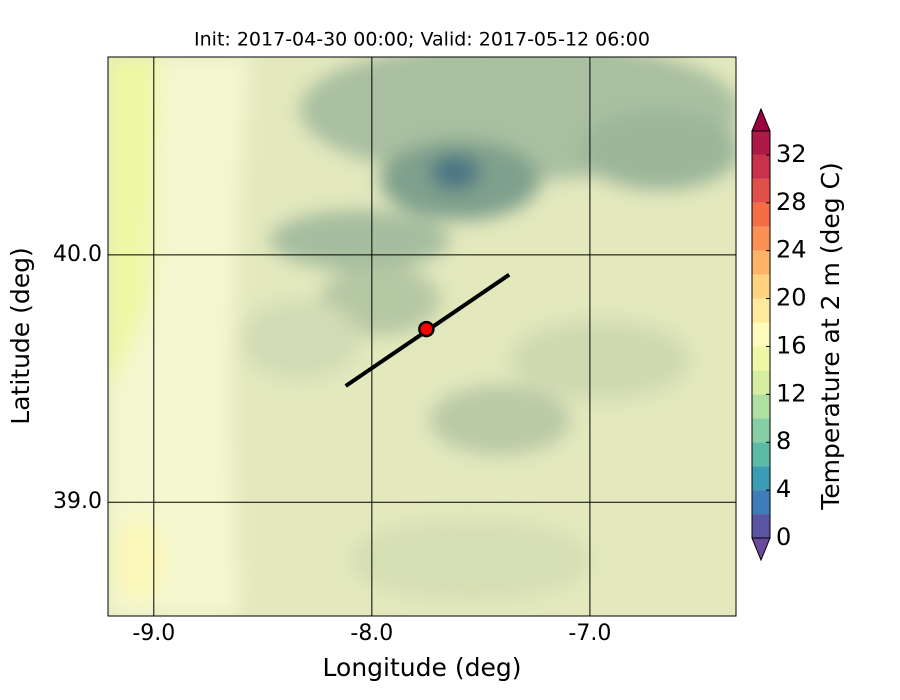 This screenshot has height=700, width=900. I want to click on colorbar-under, so click(761, 549).